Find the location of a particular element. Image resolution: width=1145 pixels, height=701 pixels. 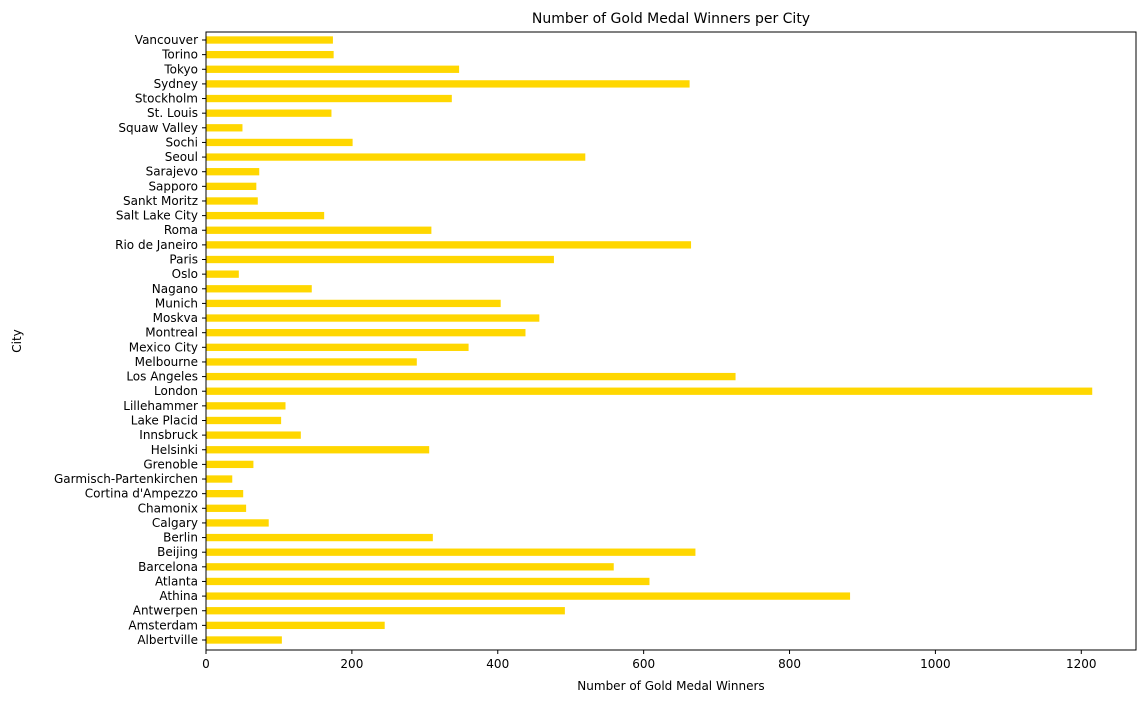

x-axis-ticks: 0 200 400 600 800 1000 1200 is located at coordinates (649, 660).